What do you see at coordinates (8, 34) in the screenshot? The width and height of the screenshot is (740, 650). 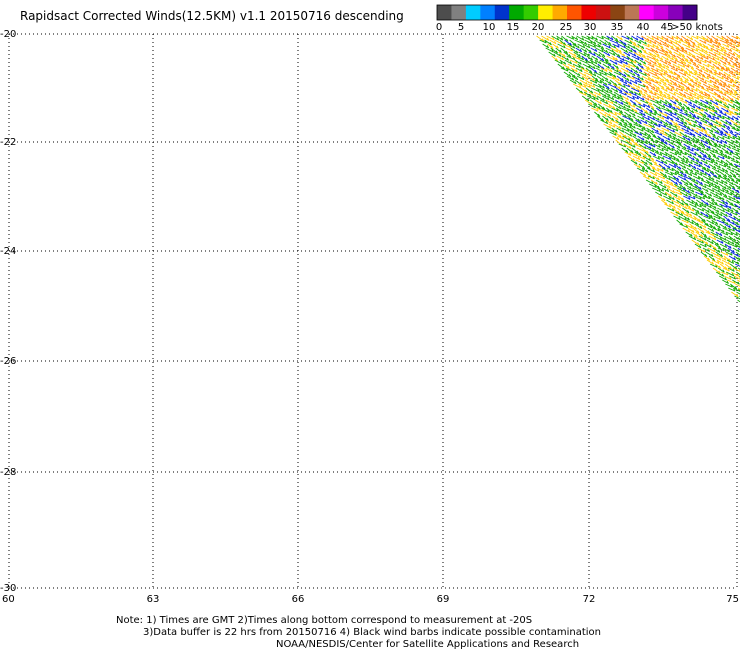 I see `y-axis-label: -20` at bounding box center [8, 34].